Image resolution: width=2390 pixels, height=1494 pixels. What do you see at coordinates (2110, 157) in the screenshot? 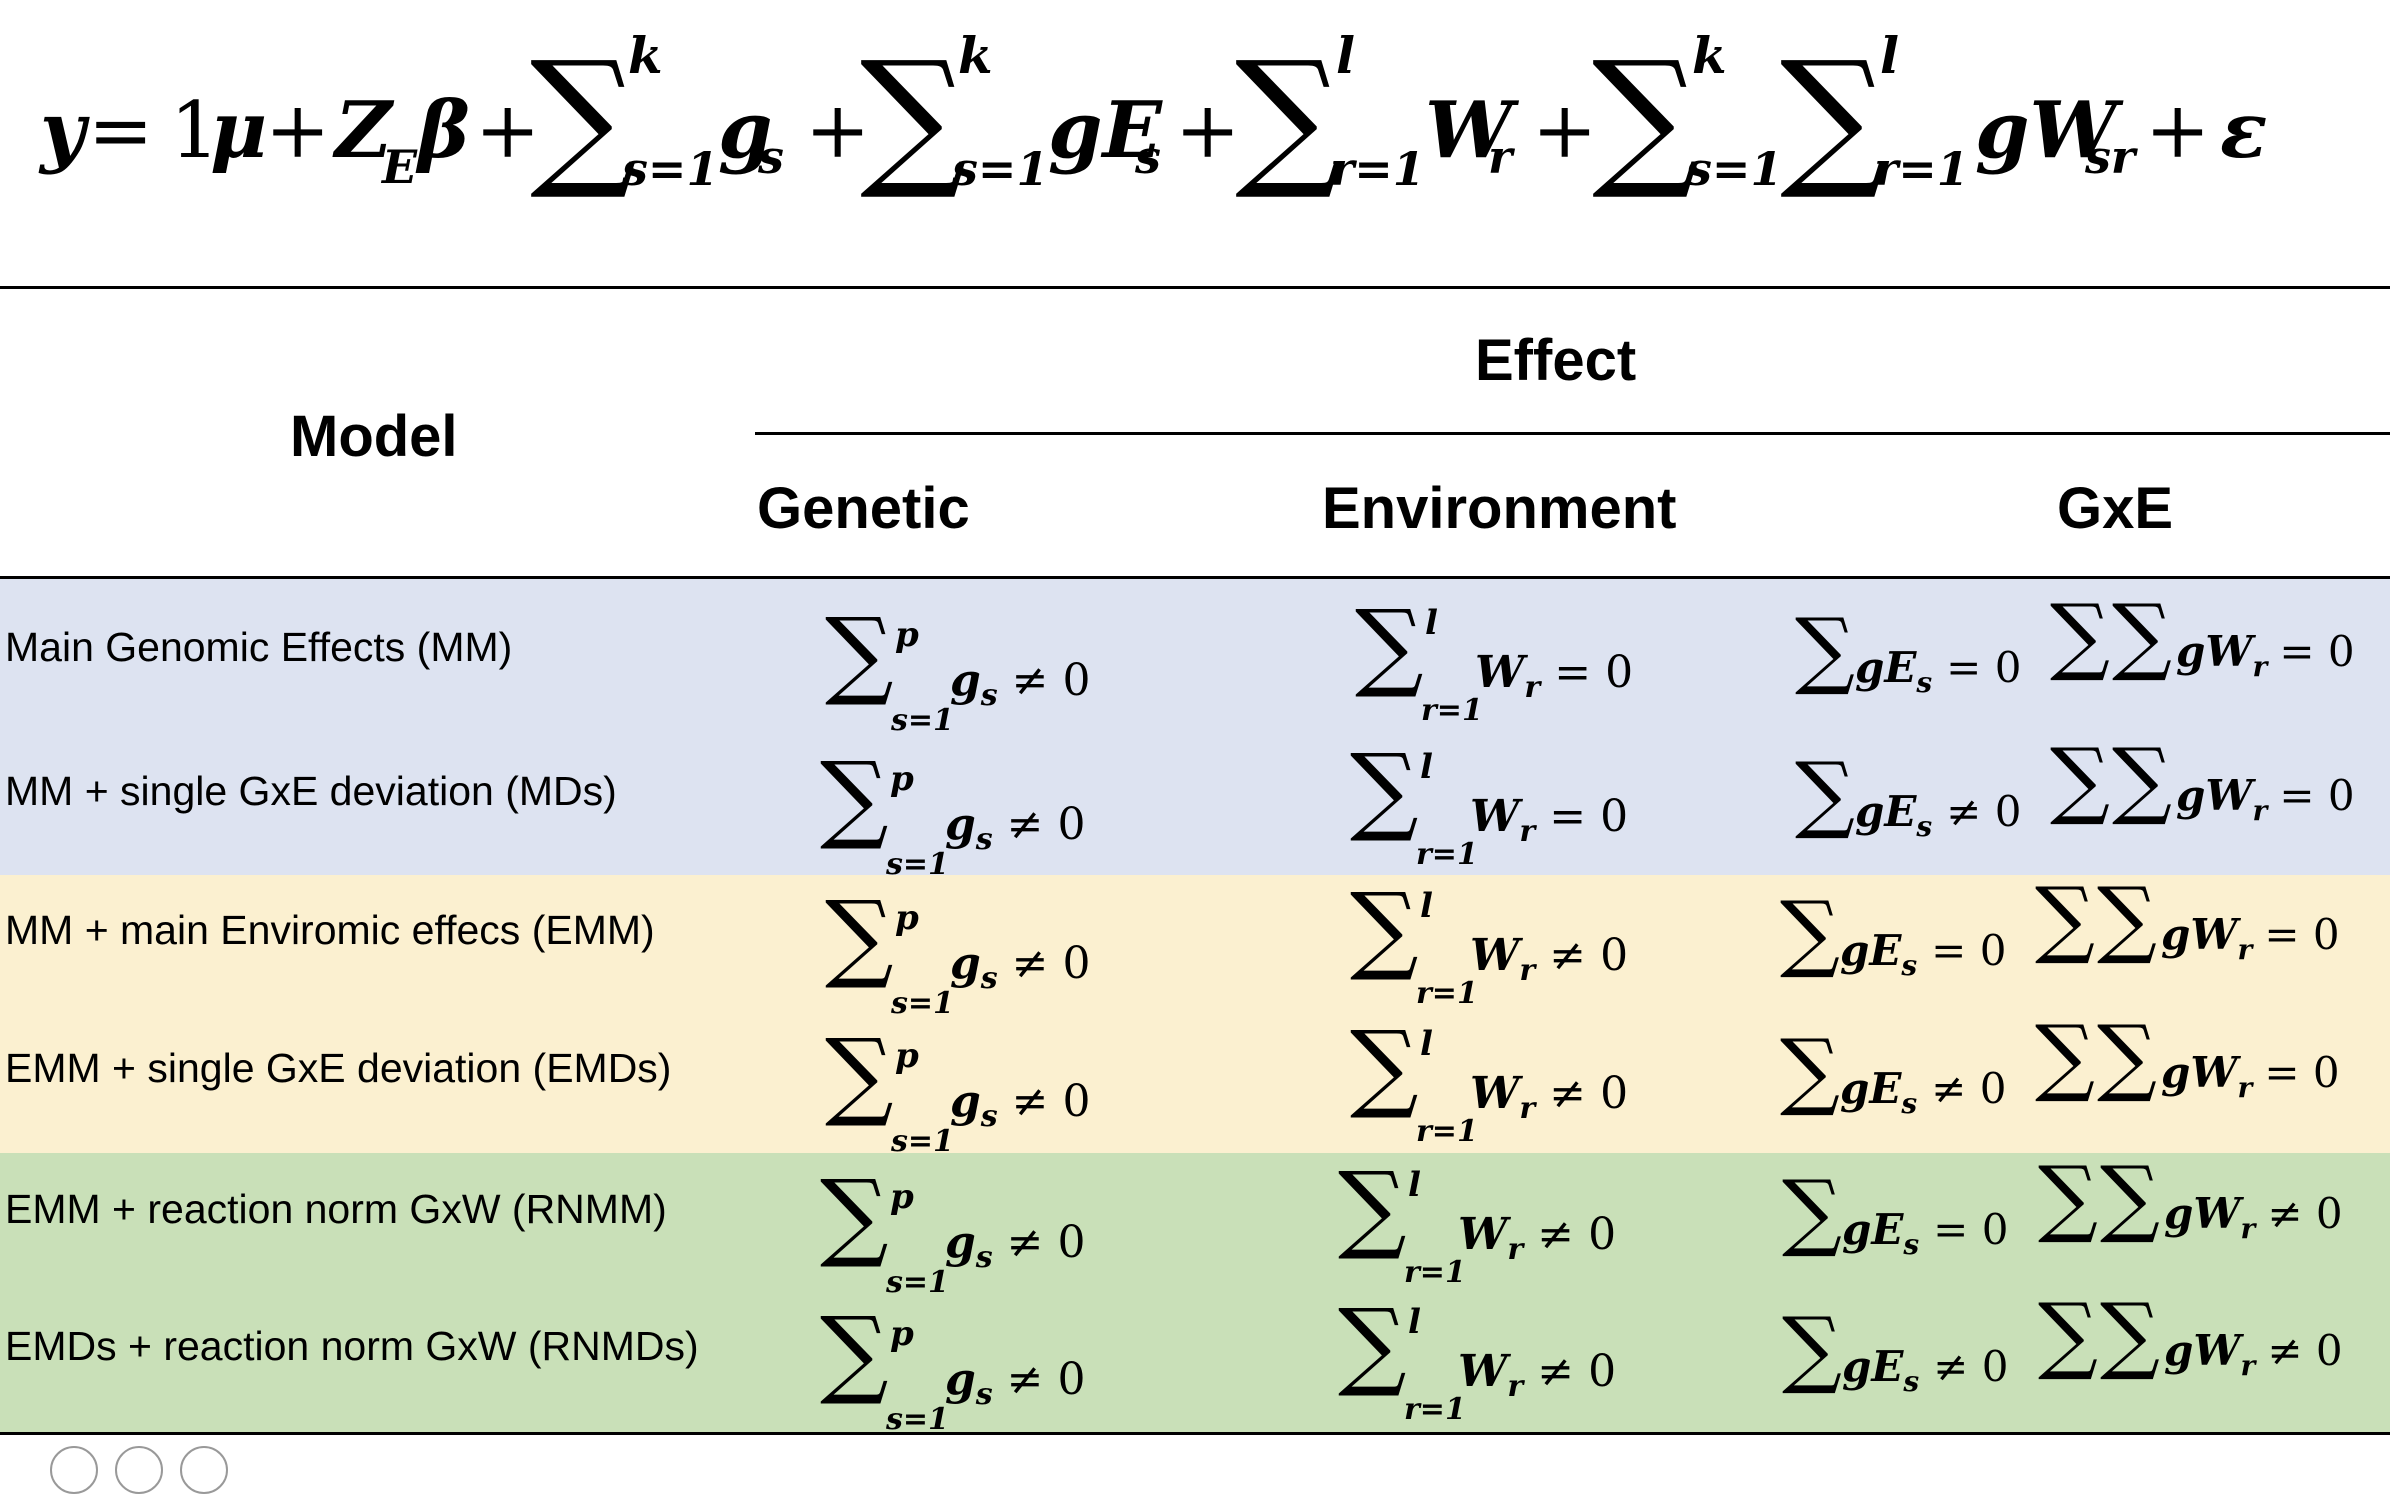
I see `eq-gW-sub: sr` at bounding box center [2110, 157].